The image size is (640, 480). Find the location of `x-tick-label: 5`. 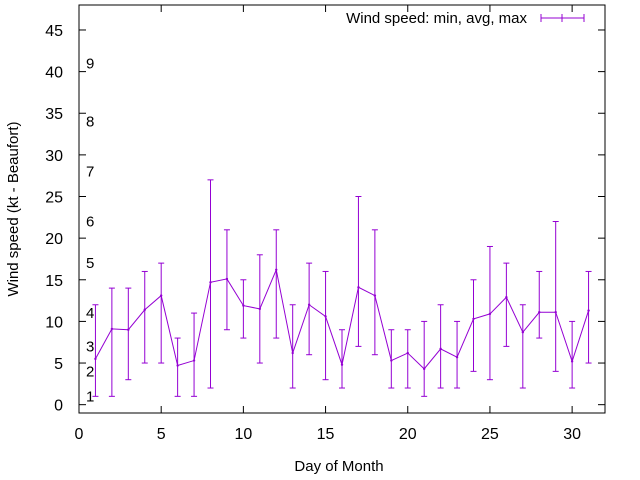

x-tick-label: 5 is located at coordinates (161, 434).